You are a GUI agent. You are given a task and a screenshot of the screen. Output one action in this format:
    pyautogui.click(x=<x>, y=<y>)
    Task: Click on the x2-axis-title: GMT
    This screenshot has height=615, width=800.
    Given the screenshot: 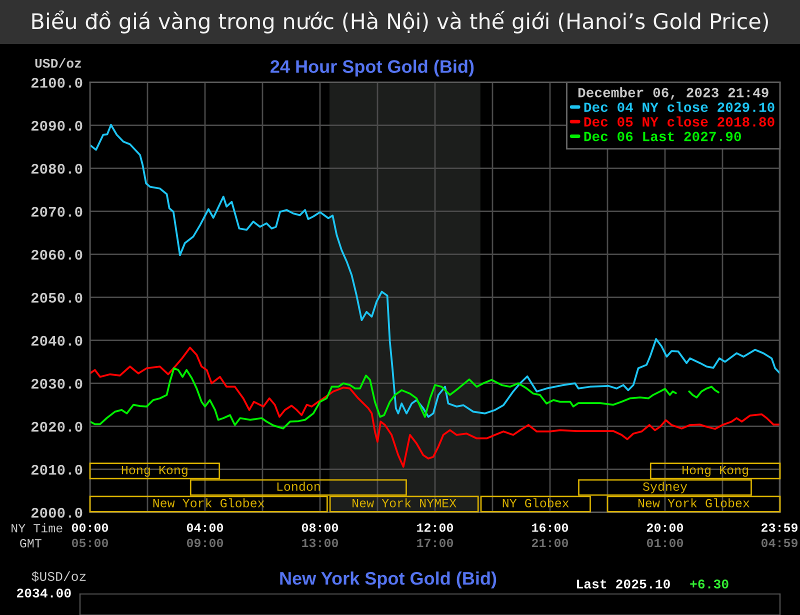 What is the action you would take?
    pyautogui.click(x=31, y=543)
    